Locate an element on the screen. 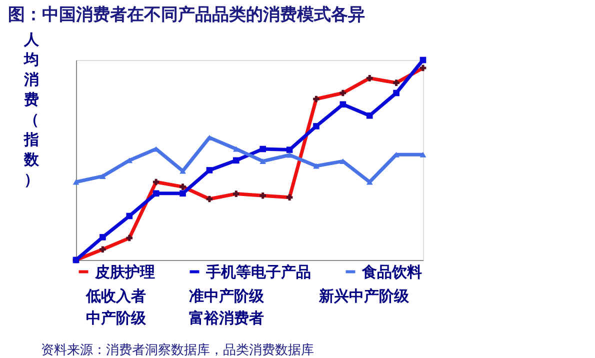  legend-label: 食品饮料 is located at coordinates (391, 271).